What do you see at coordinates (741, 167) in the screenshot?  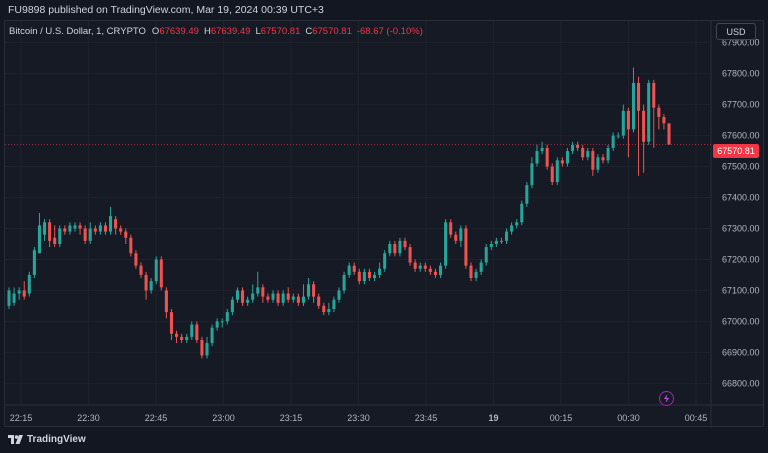 I see `y-tick-label: 67500.00` at bounding box center [741, 167].